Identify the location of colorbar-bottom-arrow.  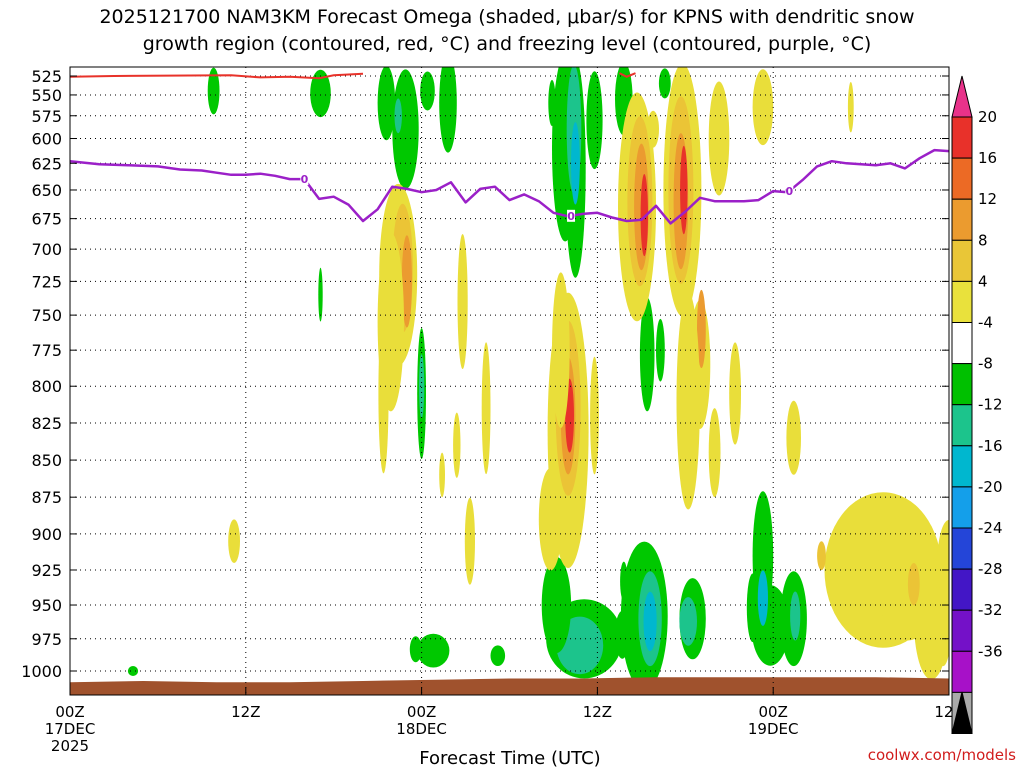
(962, 712).